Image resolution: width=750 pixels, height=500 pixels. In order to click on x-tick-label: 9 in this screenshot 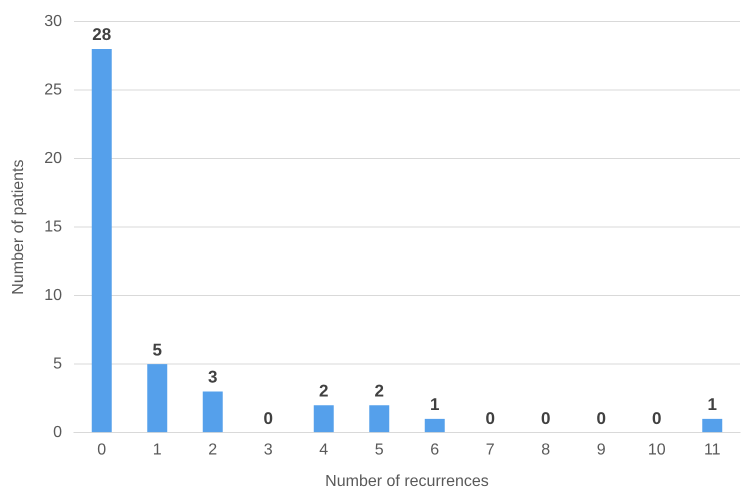, I will do `click(601, 450)`.